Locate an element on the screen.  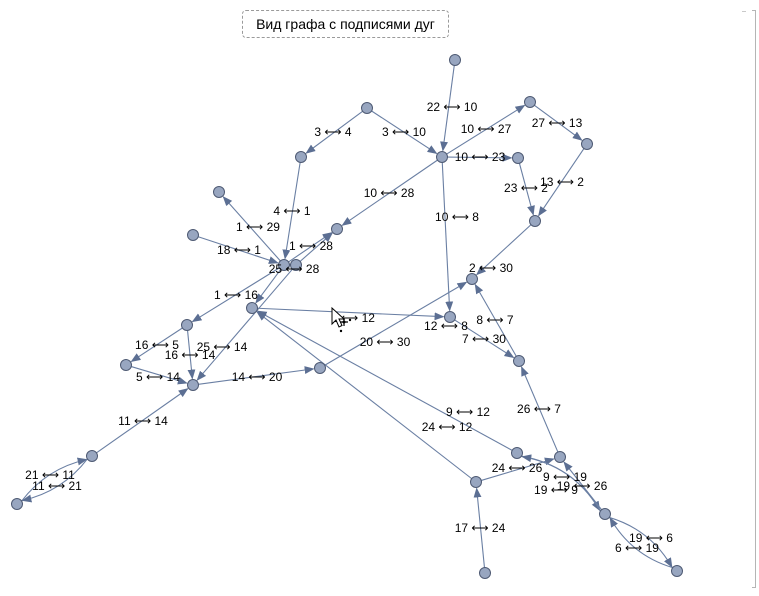
edge-label-21-11: 21 ⟷ 11 is located at coordinates (50, 475).